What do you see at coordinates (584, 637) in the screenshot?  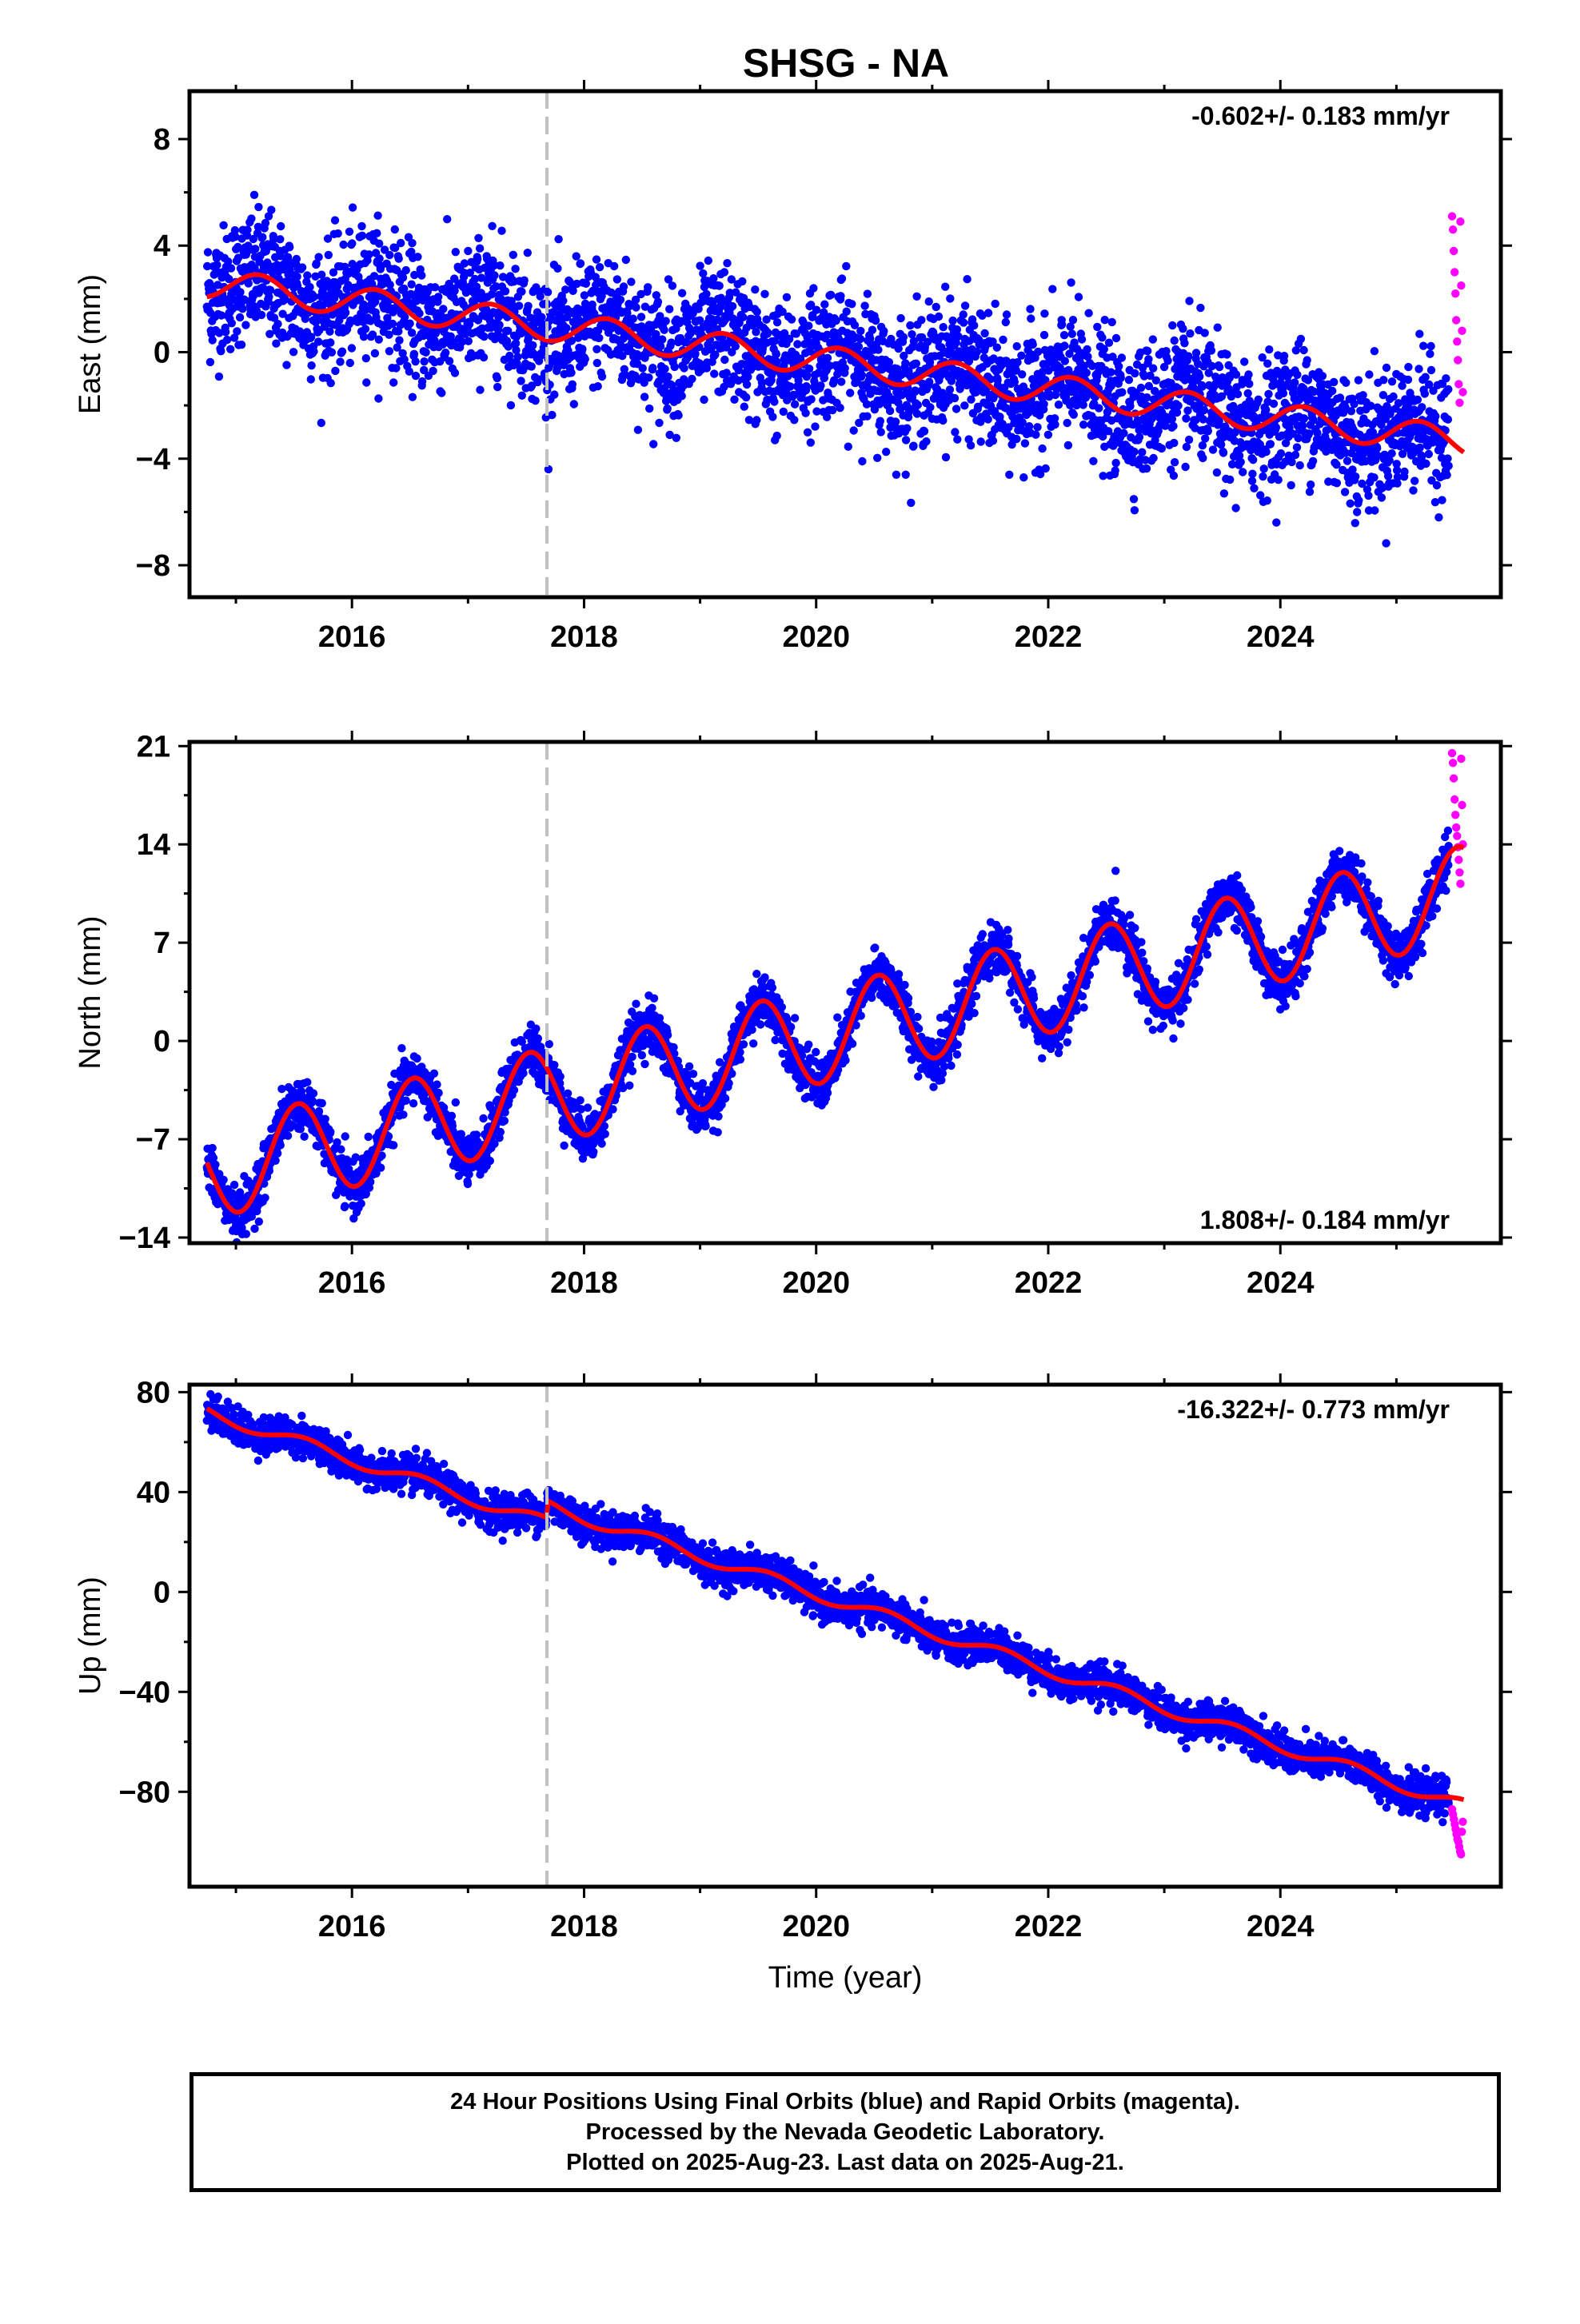 I see `x-tick-label: 2018` at bounding box center [584, 637].